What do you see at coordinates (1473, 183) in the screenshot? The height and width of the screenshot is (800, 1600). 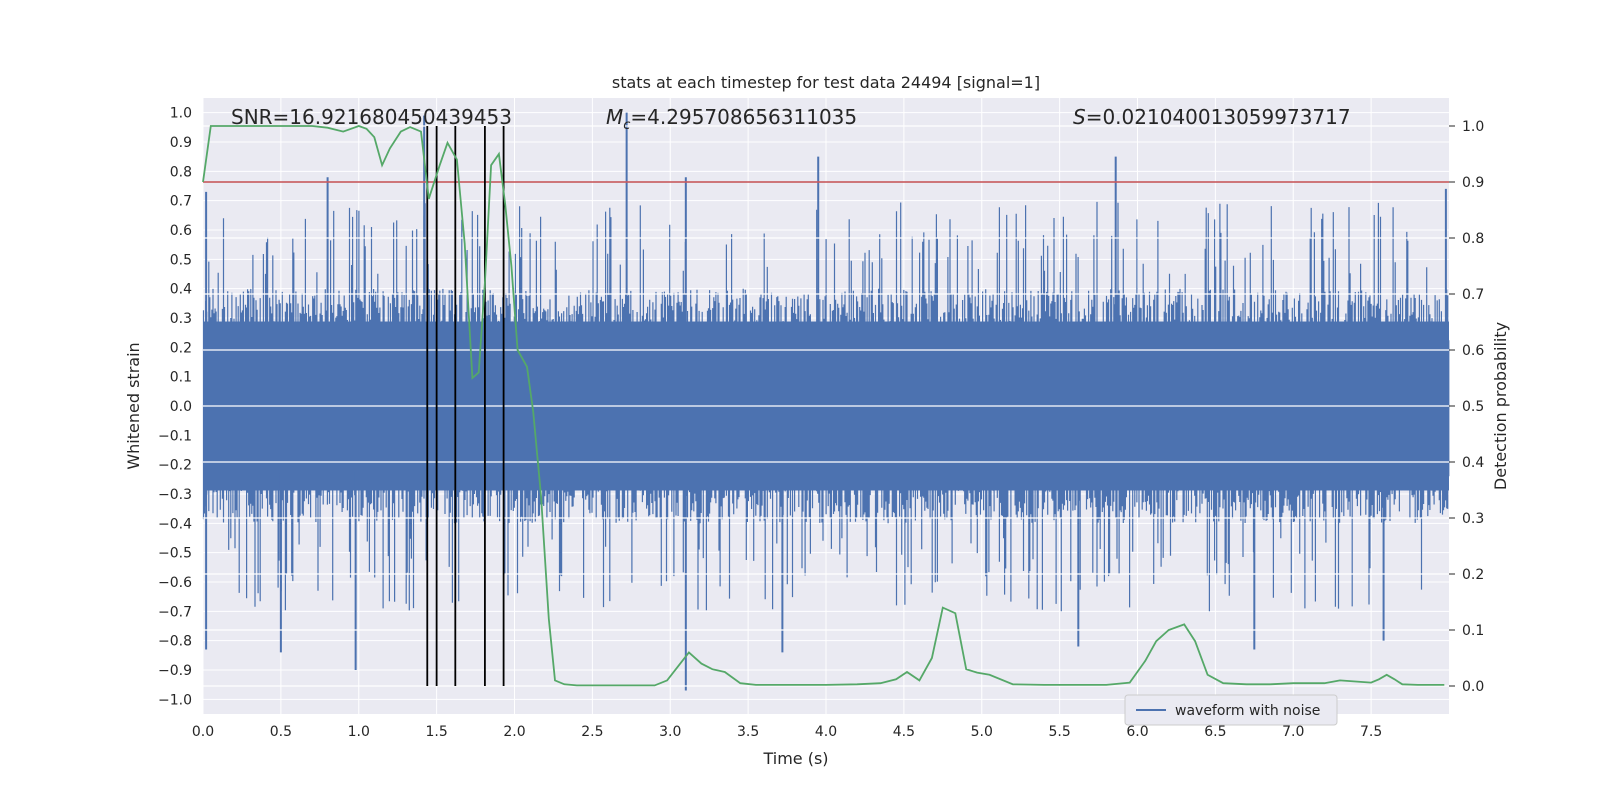 I see `right-tick-label: 0.9` at bounding box center [1473, 183].